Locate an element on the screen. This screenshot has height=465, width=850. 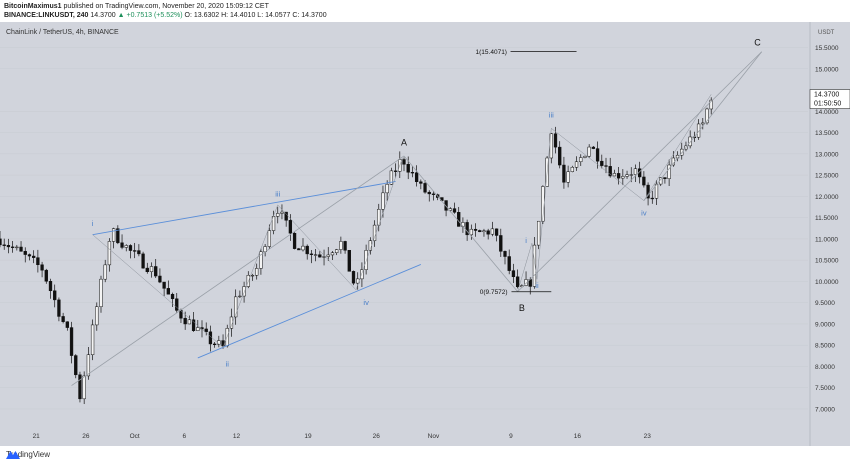
y-tick-label: 11.0000 is located at coordinates (826, 239).